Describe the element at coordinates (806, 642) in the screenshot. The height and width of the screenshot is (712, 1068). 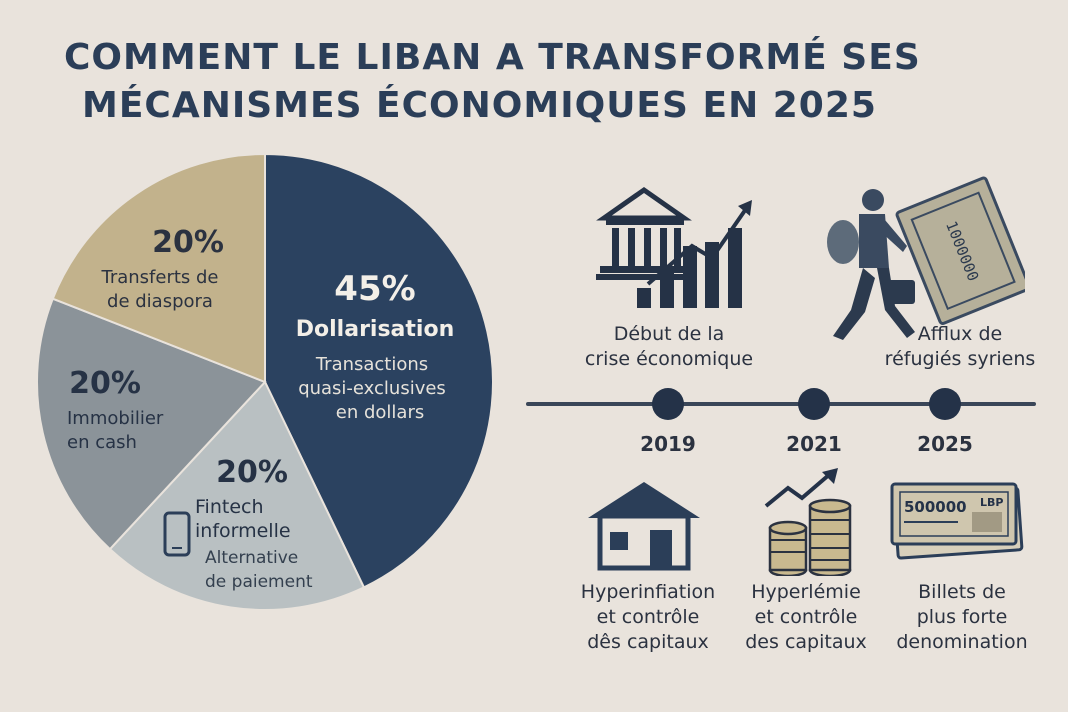
I see `label-hyperlemie-line-3: des capitaux` at that location.